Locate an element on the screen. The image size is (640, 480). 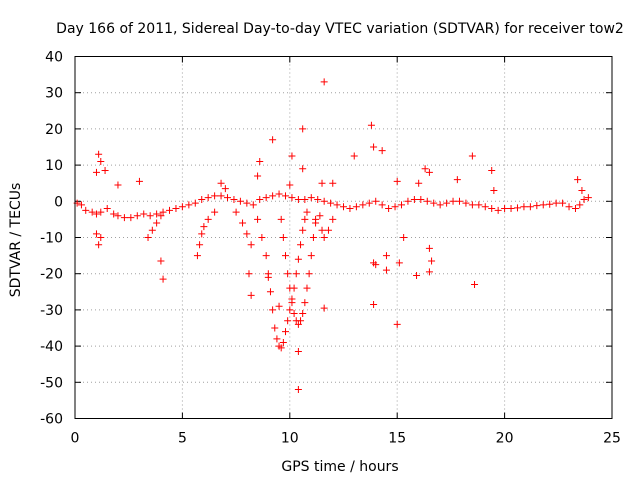
y-tick-label: -60 is located at coordinates (51, 420).